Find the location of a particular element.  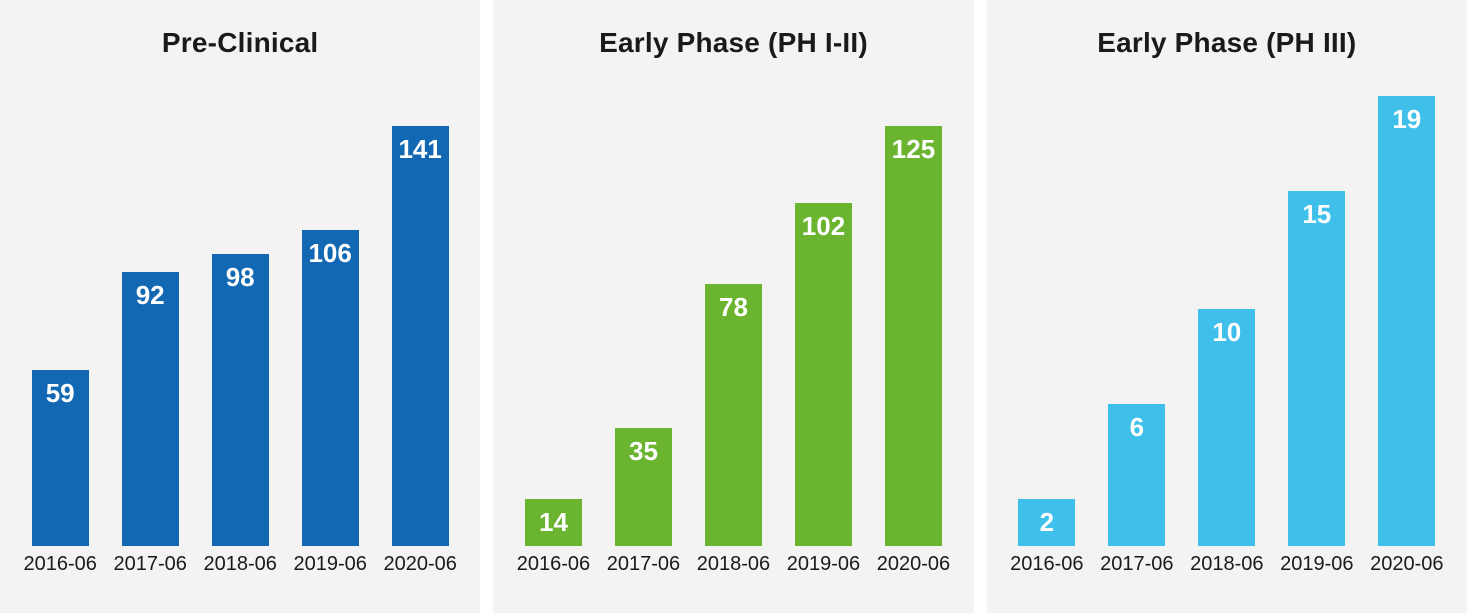

bar: 59 is located at coordinates (60, 458).